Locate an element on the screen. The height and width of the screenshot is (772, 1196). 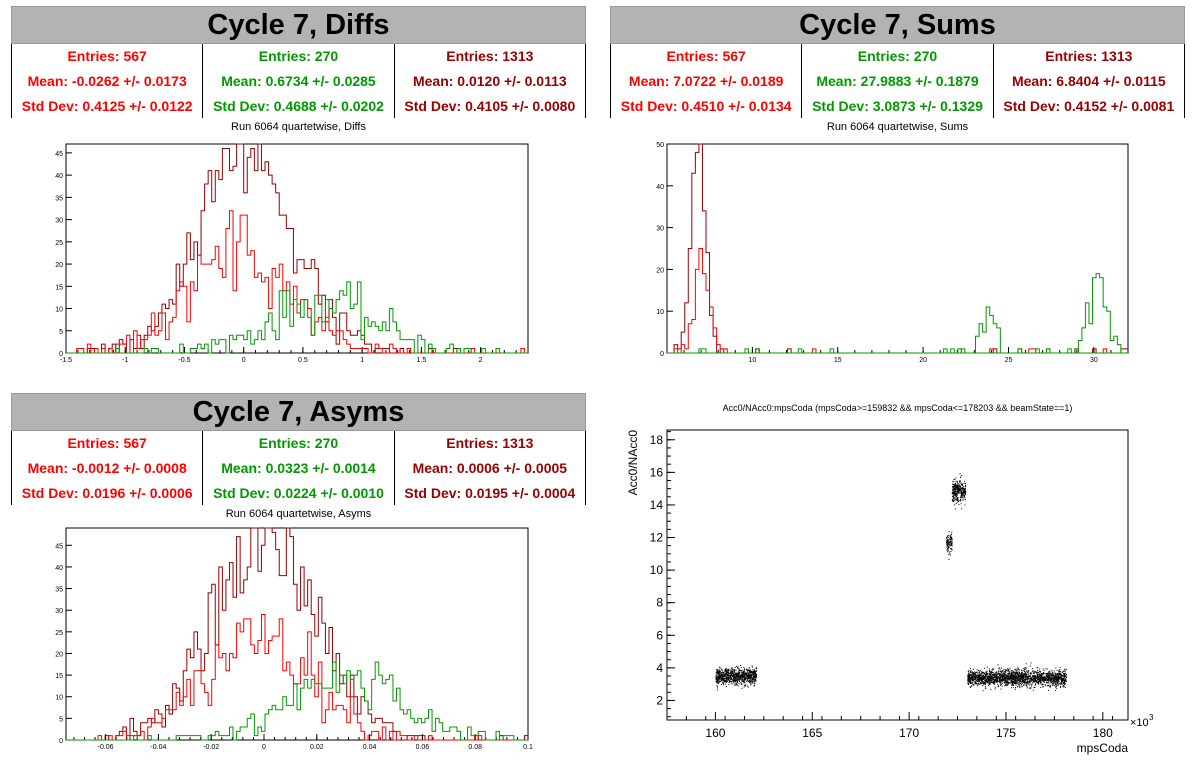
y-tick-label: 16 is located at coordinates (657, 472).